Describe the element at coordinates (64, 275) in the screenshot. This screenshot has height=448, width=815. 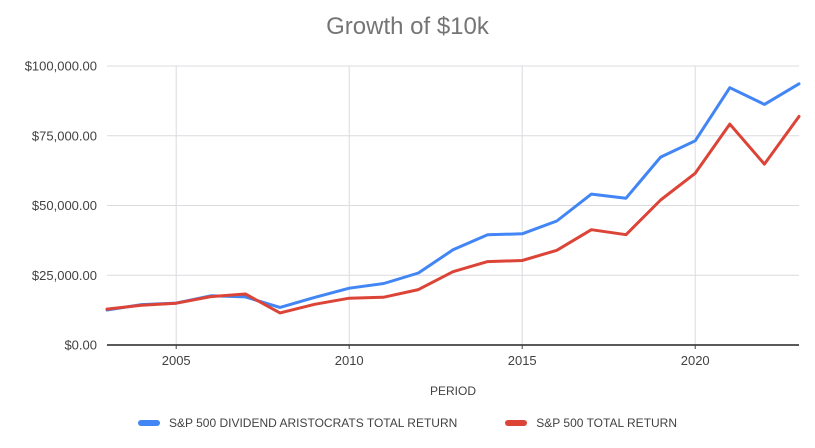
I see `svg-text: $25,000.00` at that location.